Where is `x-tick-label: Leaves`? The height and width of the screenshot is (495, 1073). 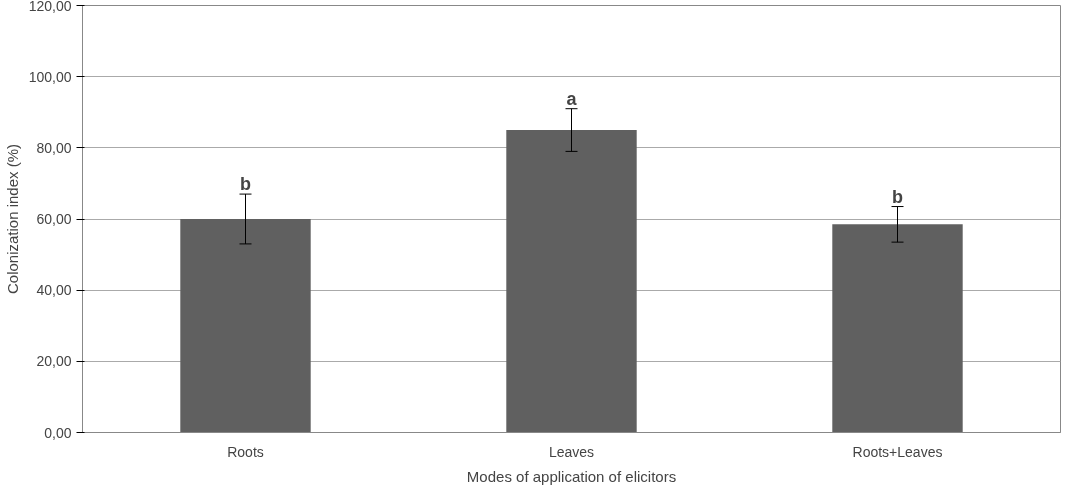 x-tick-label: Leaves is located at coordinates (571, 451).